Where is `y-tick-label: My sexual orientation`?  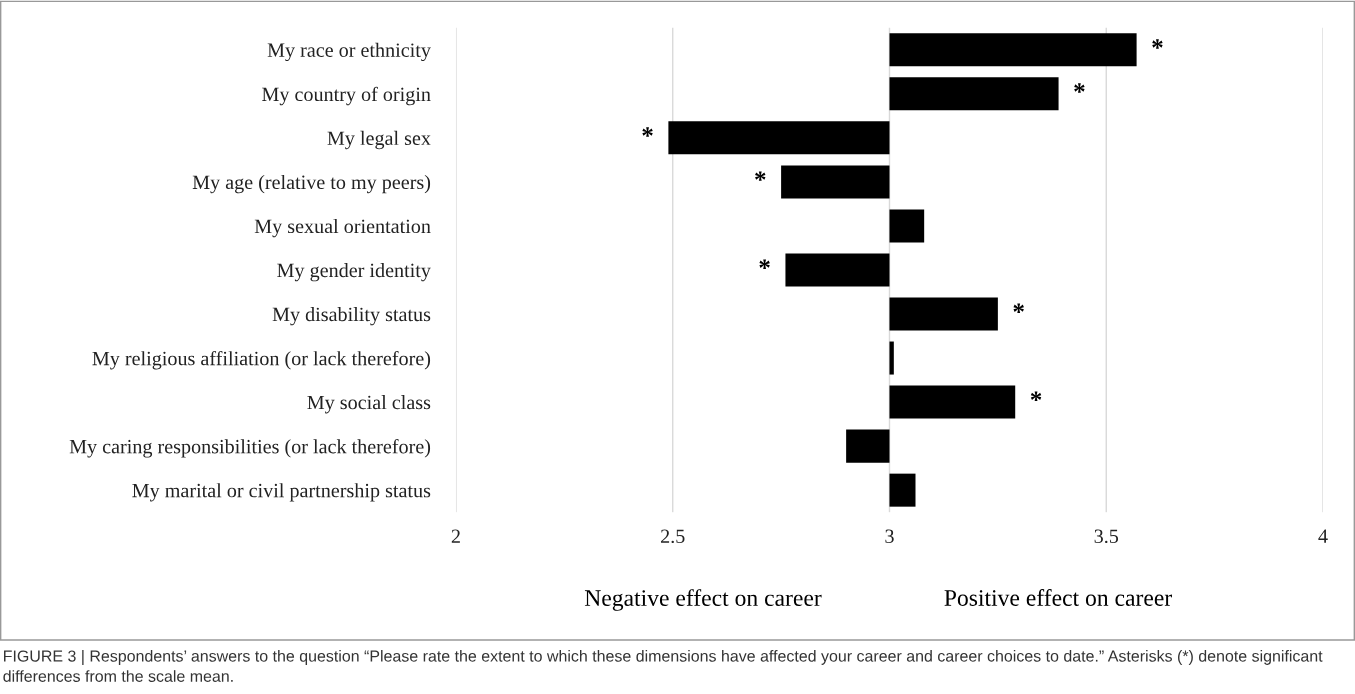
y-tick-label: My sexual orientation is located at coordinates (342, 228).